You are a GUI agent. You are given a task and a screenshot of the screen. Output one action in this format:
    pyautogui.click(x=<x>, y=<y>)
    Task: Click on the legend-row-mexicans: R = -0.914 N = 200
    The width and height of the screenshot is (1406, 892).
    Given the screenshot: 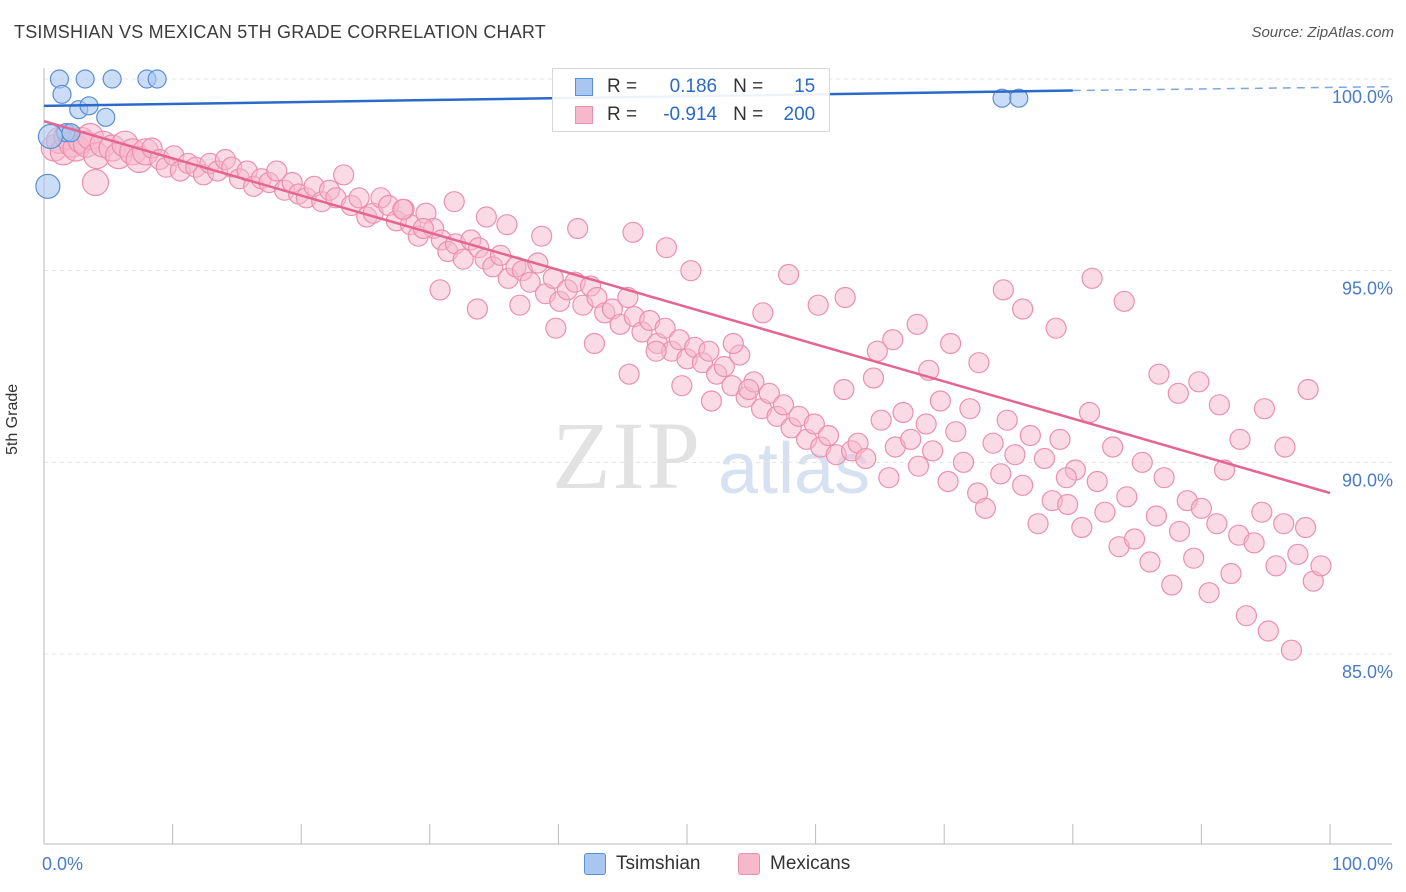 What is the action you would take?
    pyautogui.click(x=695, y=115)
    